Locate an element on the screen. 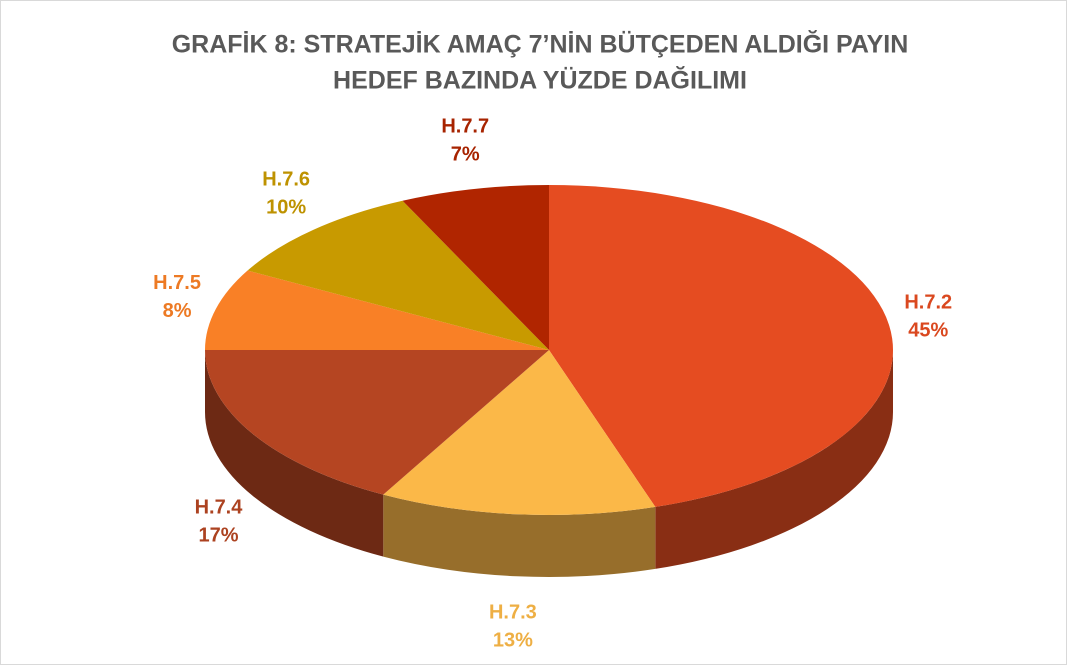  data-label-name: H.7.4 is located at coordinates (219, 508).